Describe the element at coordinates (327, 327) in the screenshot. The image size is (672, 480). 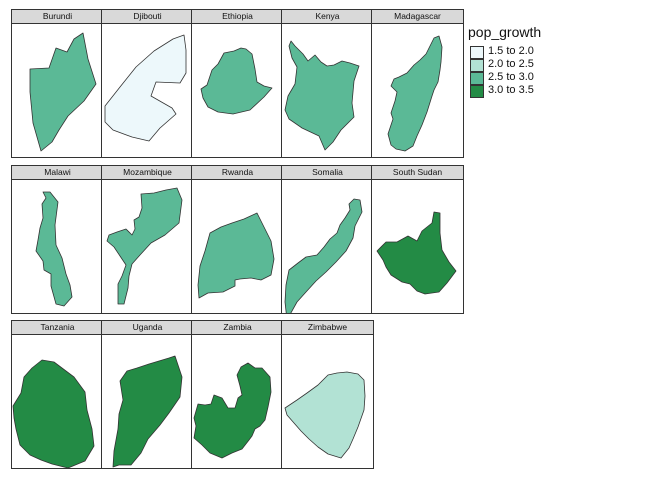
I see `facet-label-zimbabwe: Zimbabwe` at that location.